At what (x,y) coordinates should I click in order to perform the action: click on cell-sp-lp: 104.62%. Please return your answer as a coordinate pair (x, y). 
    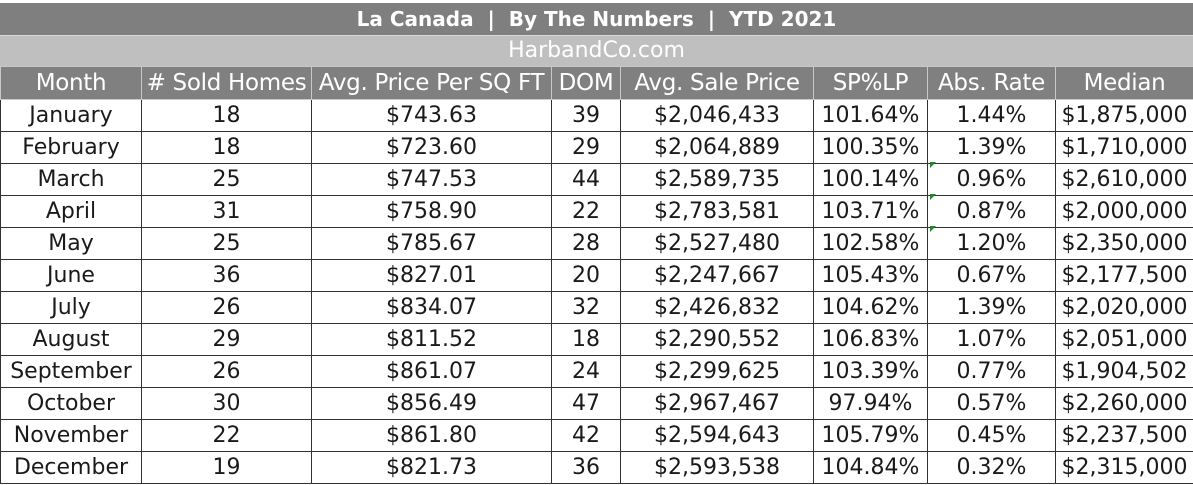
    Looking at the image, I should click on (870, 307).